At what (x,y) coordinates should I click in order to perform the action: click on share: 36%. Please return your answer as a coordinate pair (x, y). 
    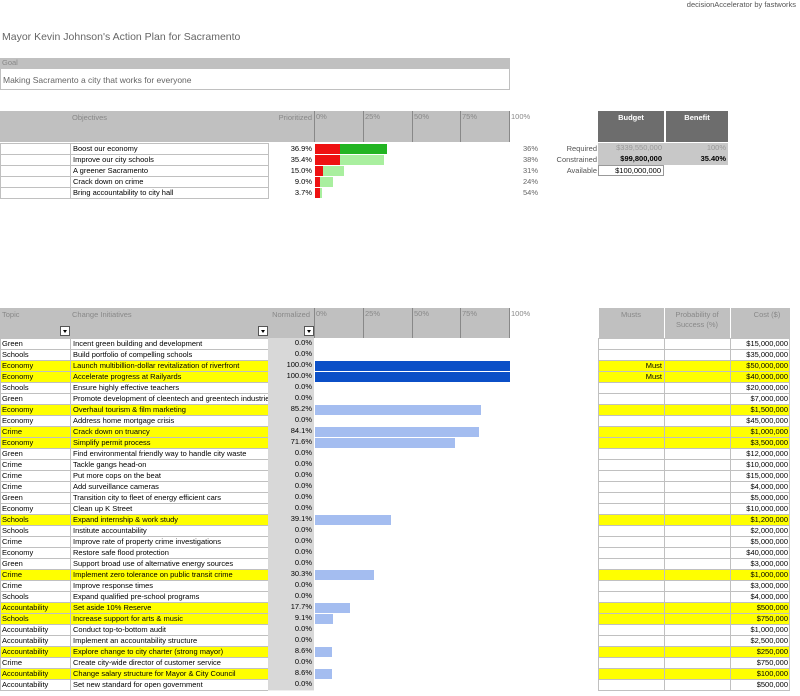
    Looking at the image, I should click on (530, 148).